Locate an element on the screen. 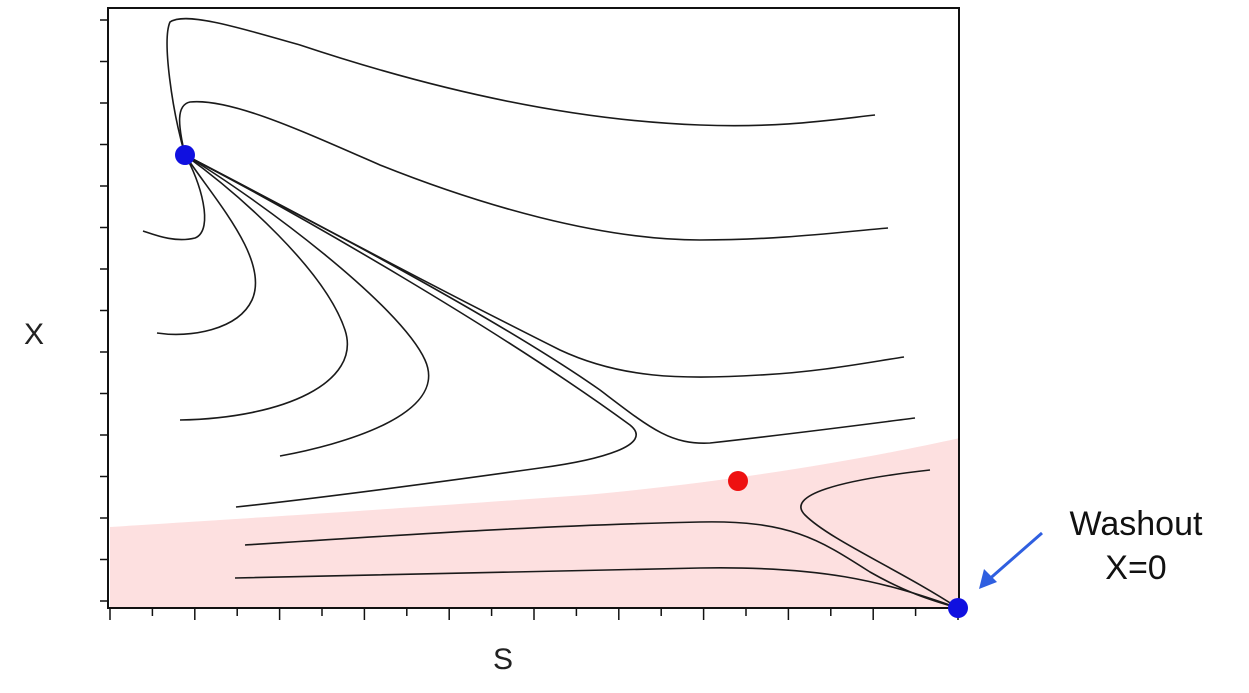 This screenshot has width=1249, height=693. washout-equation: X=0 is located at coordinates (1136, 568).